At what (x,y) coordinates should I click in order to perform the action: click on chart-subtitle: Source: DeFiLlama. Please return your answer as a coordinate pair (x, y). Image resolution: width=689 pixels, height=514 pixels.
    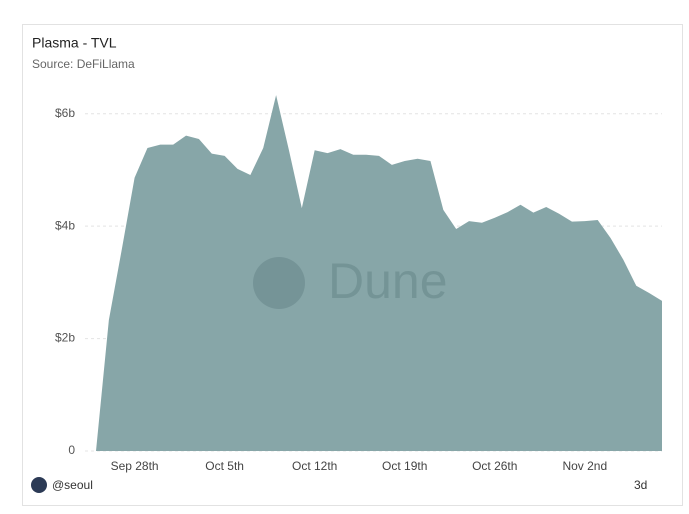
    Looking at the image, I should click on (83, 64).